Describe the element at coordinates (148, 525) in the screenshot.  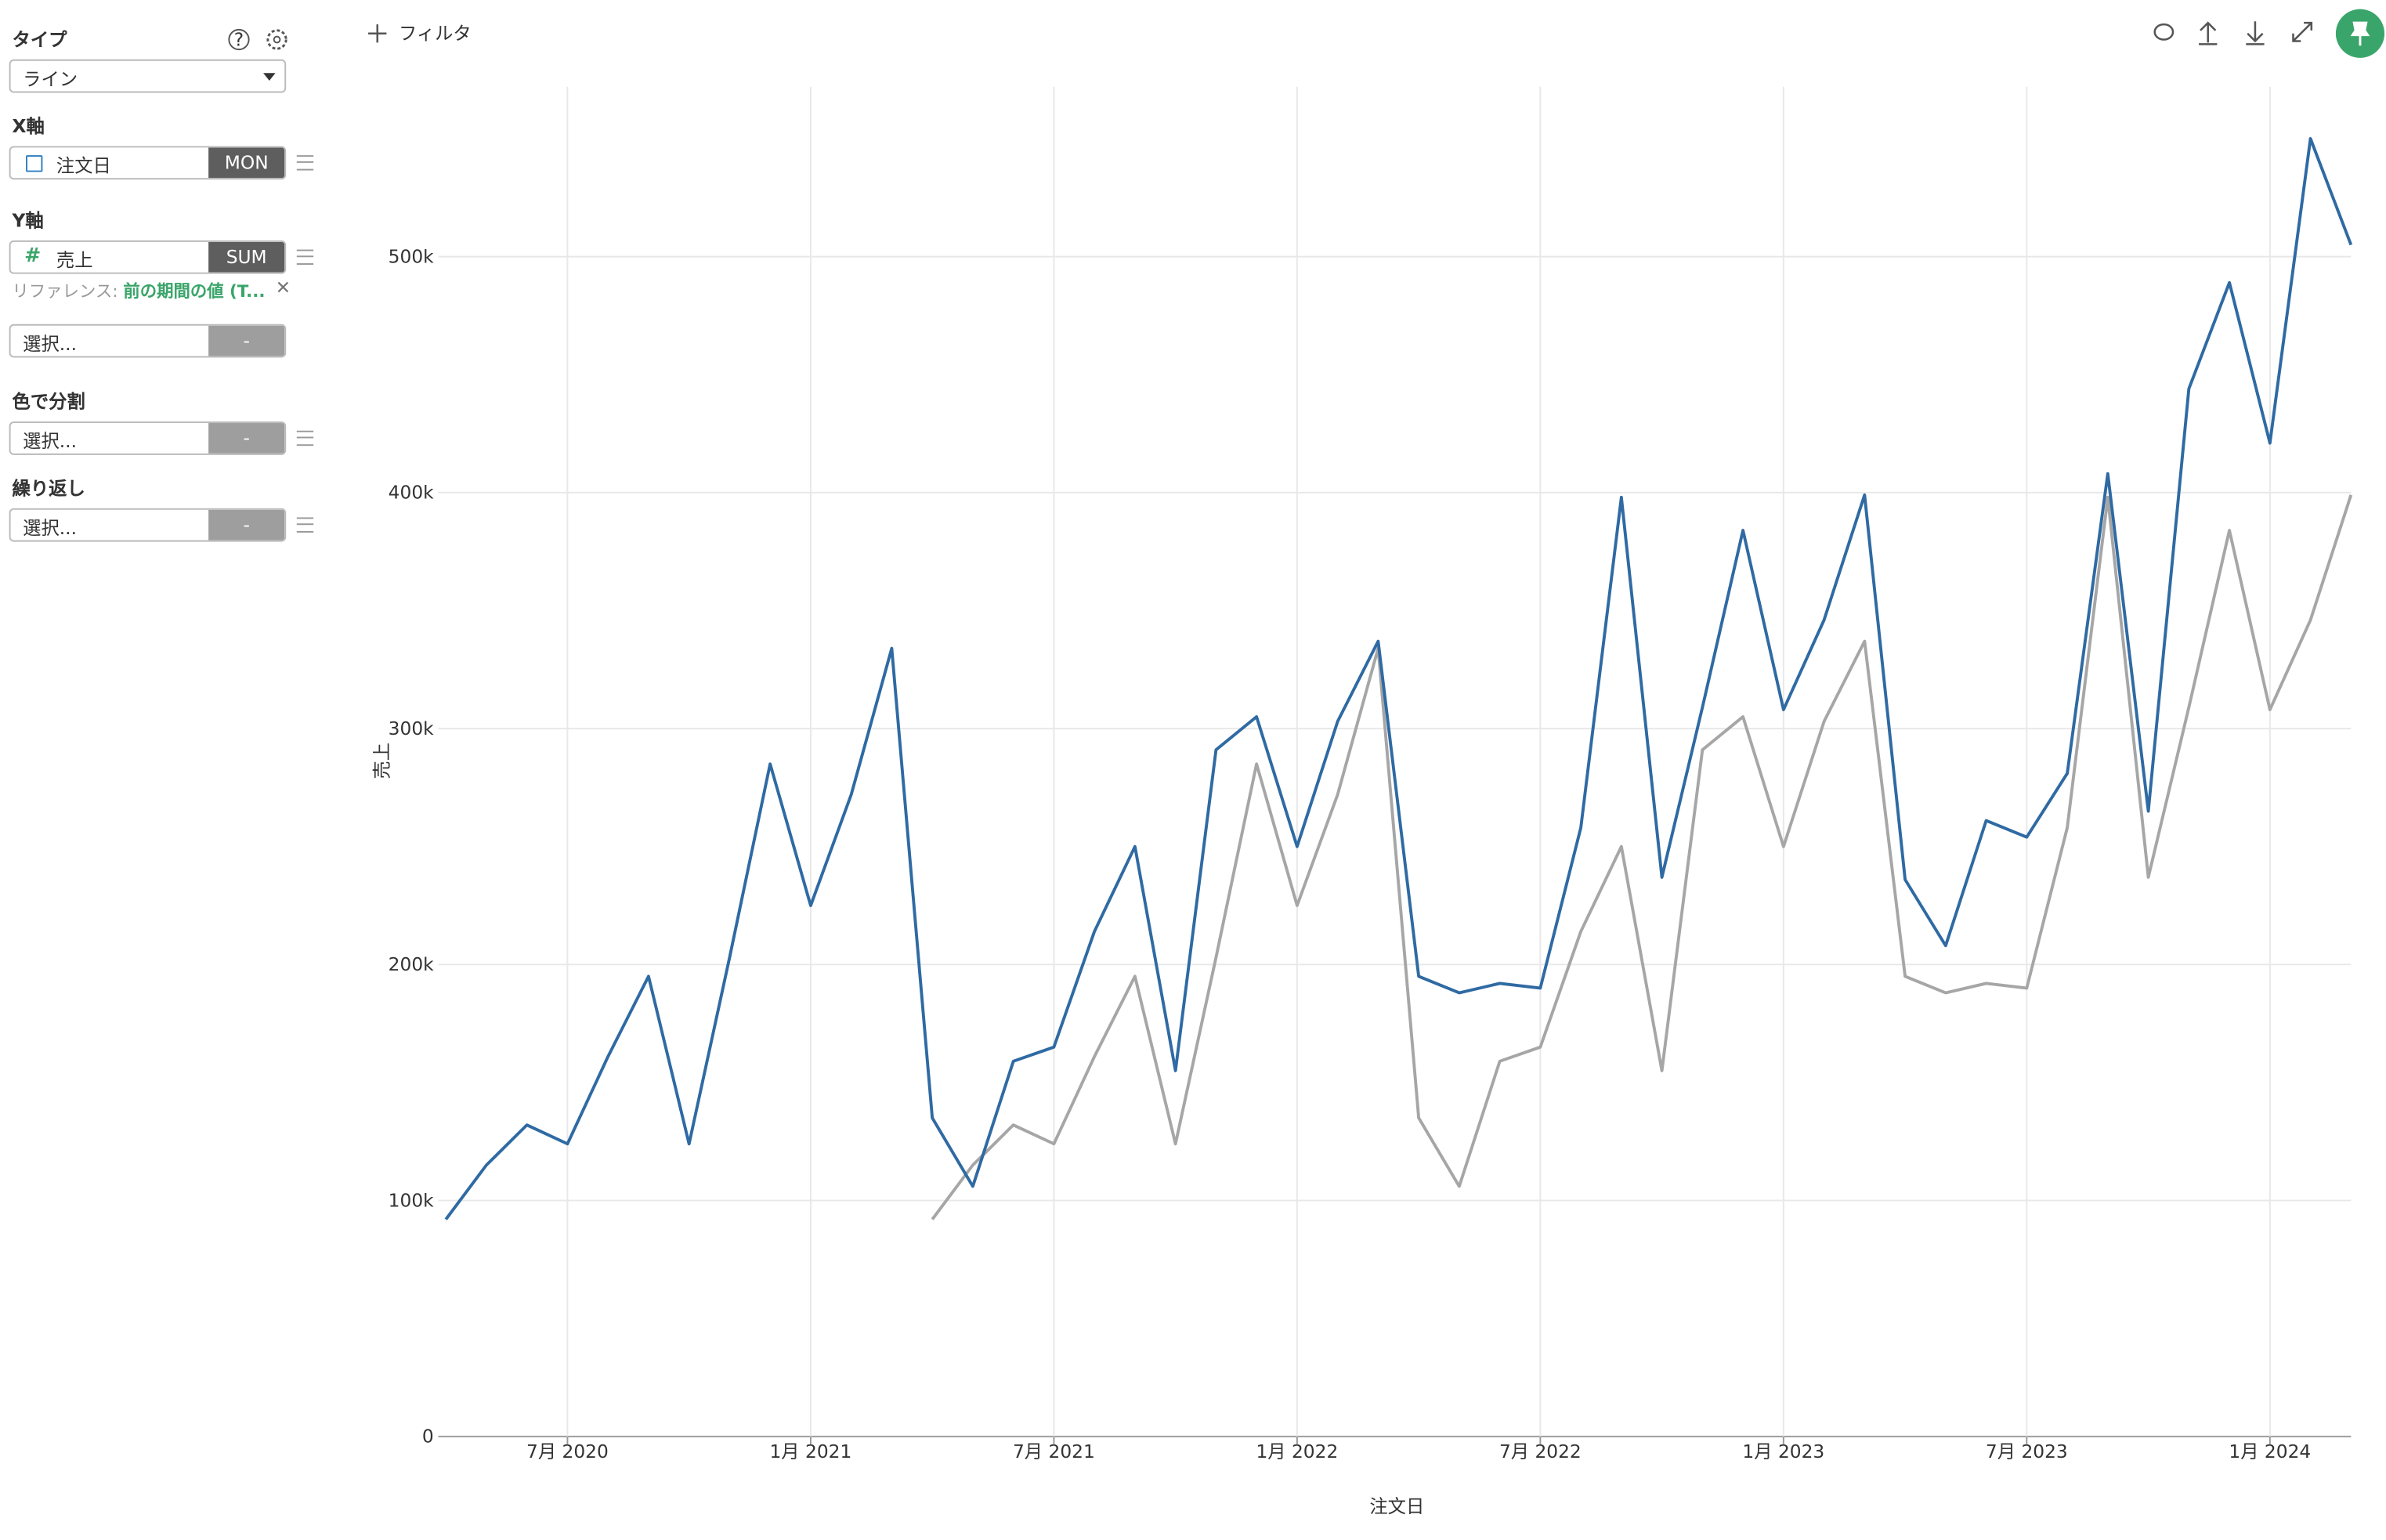
I see `repeat-field: 選択... -` at that location.